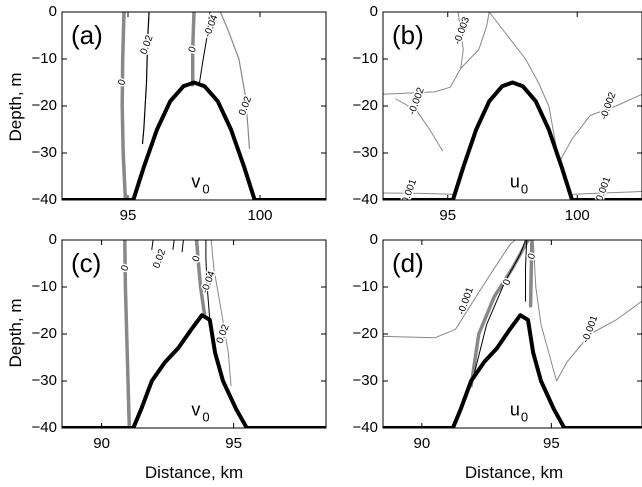  Describe the element at coordinates (408, 35) in the screenshot. I see `panel-label: (b)` at that location.